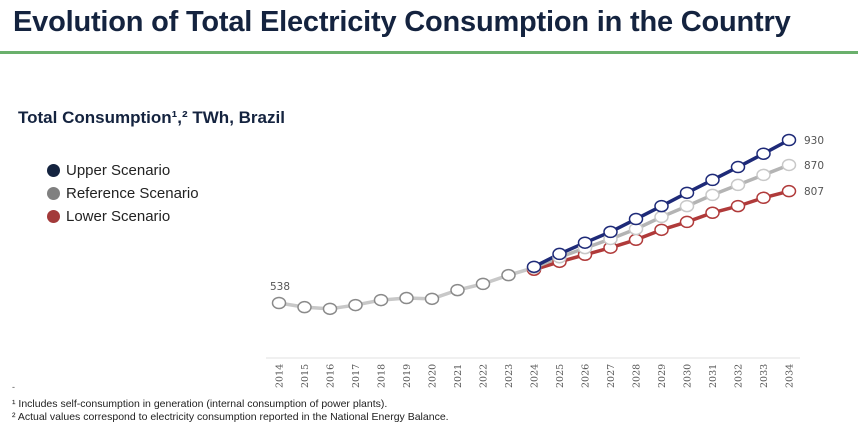  What do you see at coordinates (132, 193) in the screenshot?
I see `legend-label: Reference Scenario` at bounding box center [132, 193].